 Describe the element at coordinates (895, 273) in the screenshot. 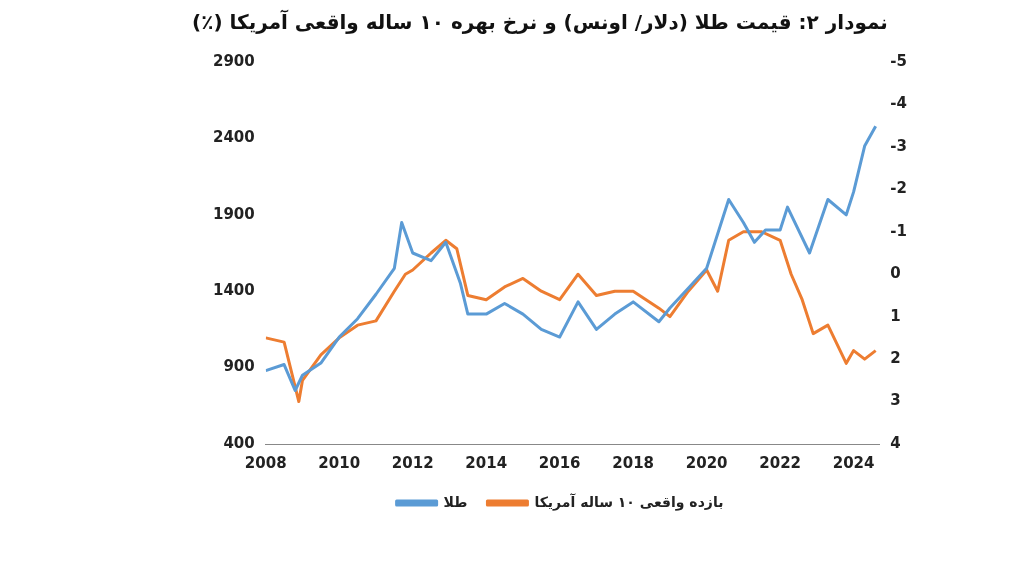

I see `y2-tick-label: 0` at that location.